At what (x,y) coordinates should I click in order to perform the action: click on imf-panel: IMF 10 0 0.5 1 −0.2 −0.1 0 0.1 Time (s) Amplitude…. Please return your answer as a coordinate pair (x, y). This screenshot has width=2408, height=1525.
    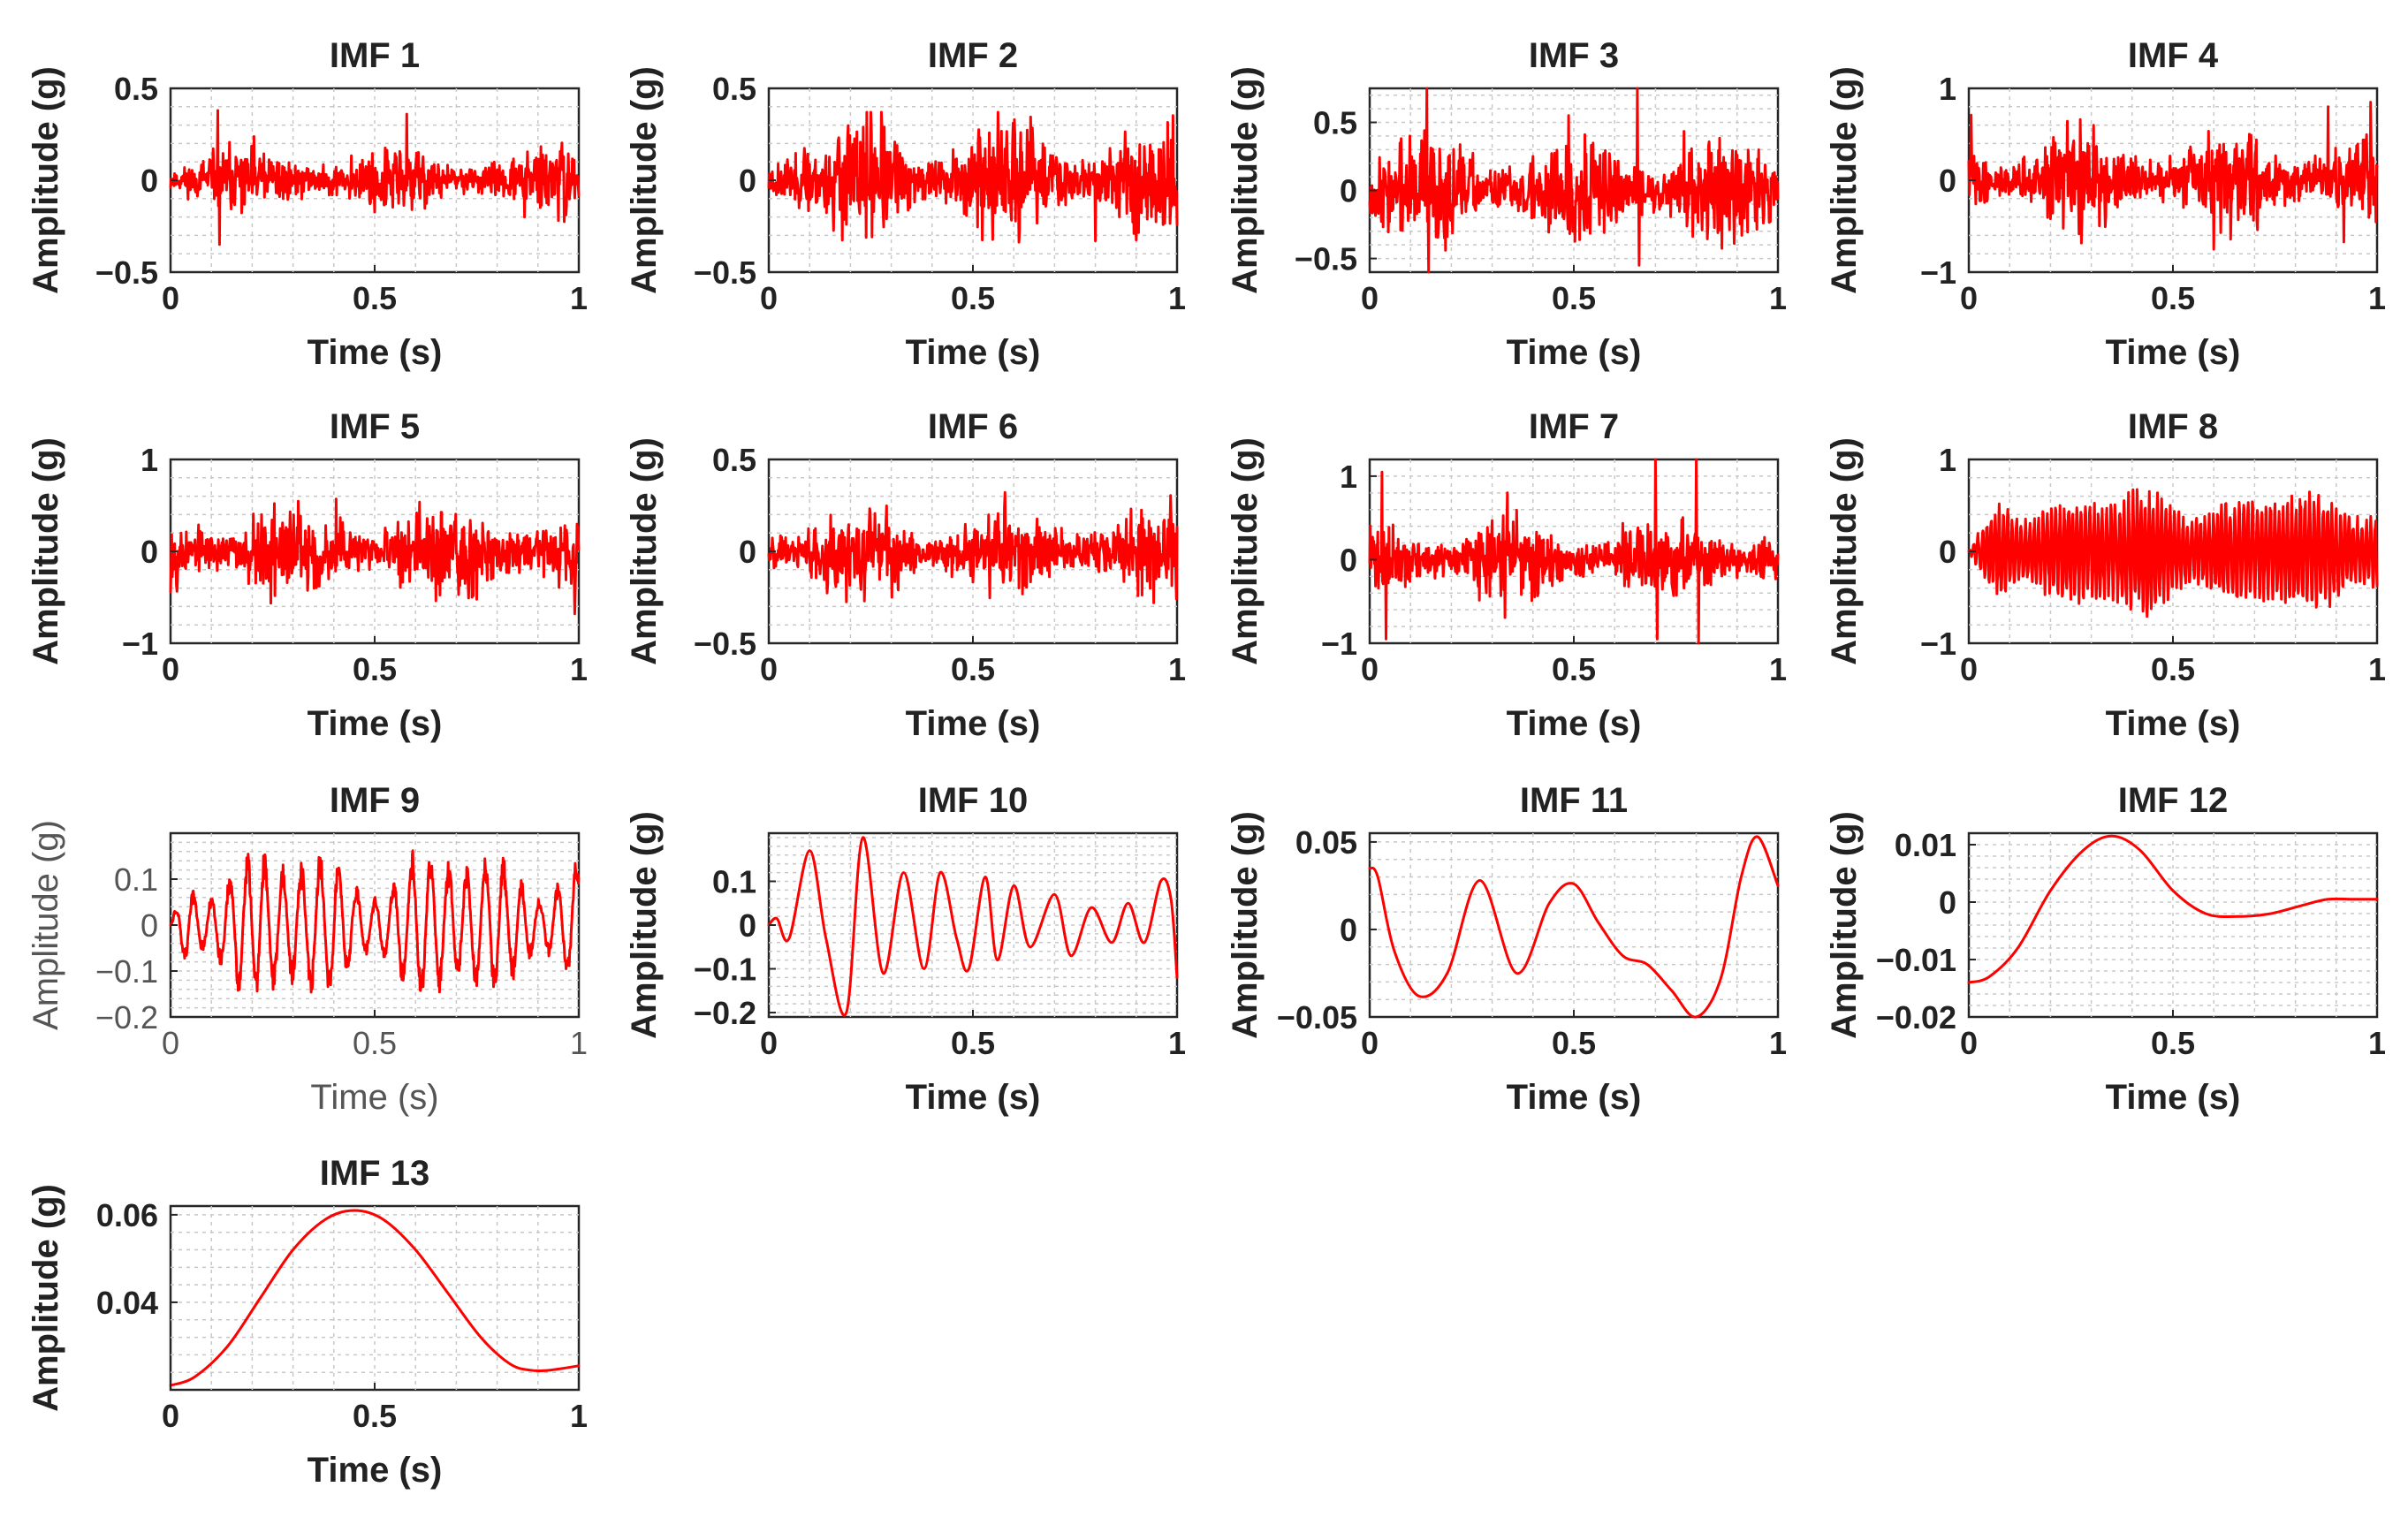
    Looking at the image, I should click on (905, 949).